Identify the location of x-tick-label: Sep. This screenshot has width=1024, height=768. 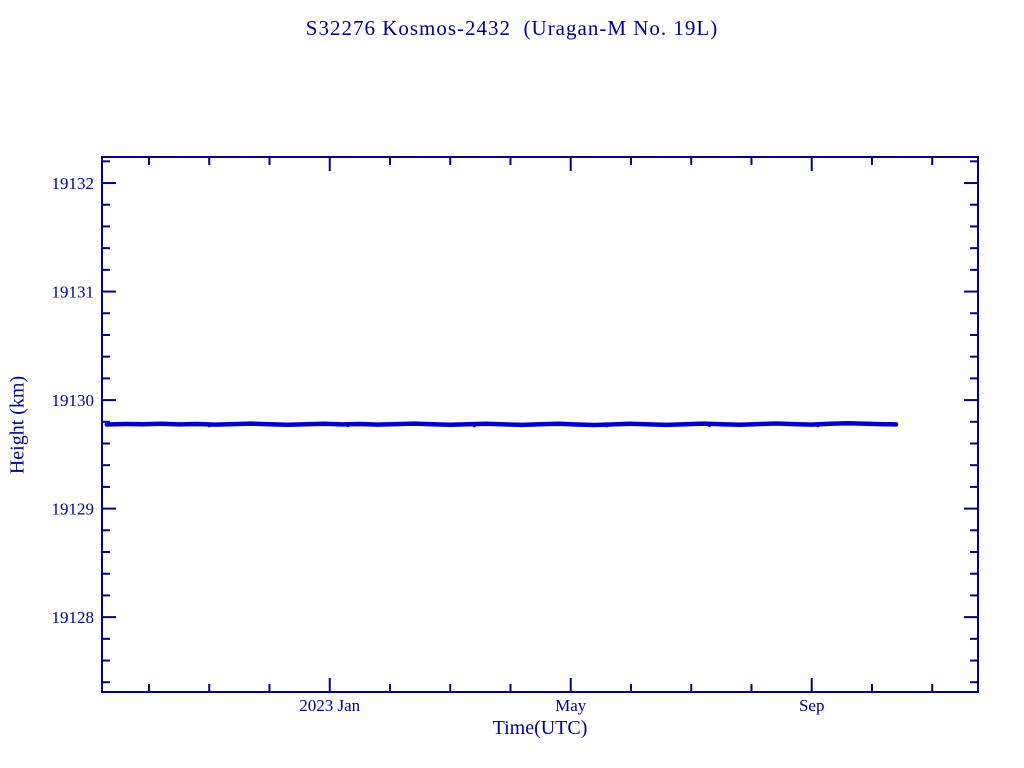
(812, 705).